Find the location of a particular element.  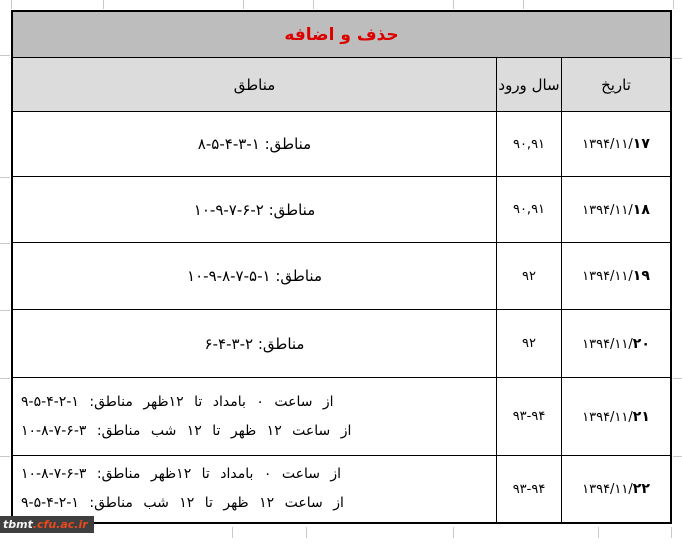

table-row: مناطق: ۱-۳-۴-۵-۸ ۹۰,۹۱ ۱۳۹۴/۱۱/۱۷ is located at coordinates (341, 144).